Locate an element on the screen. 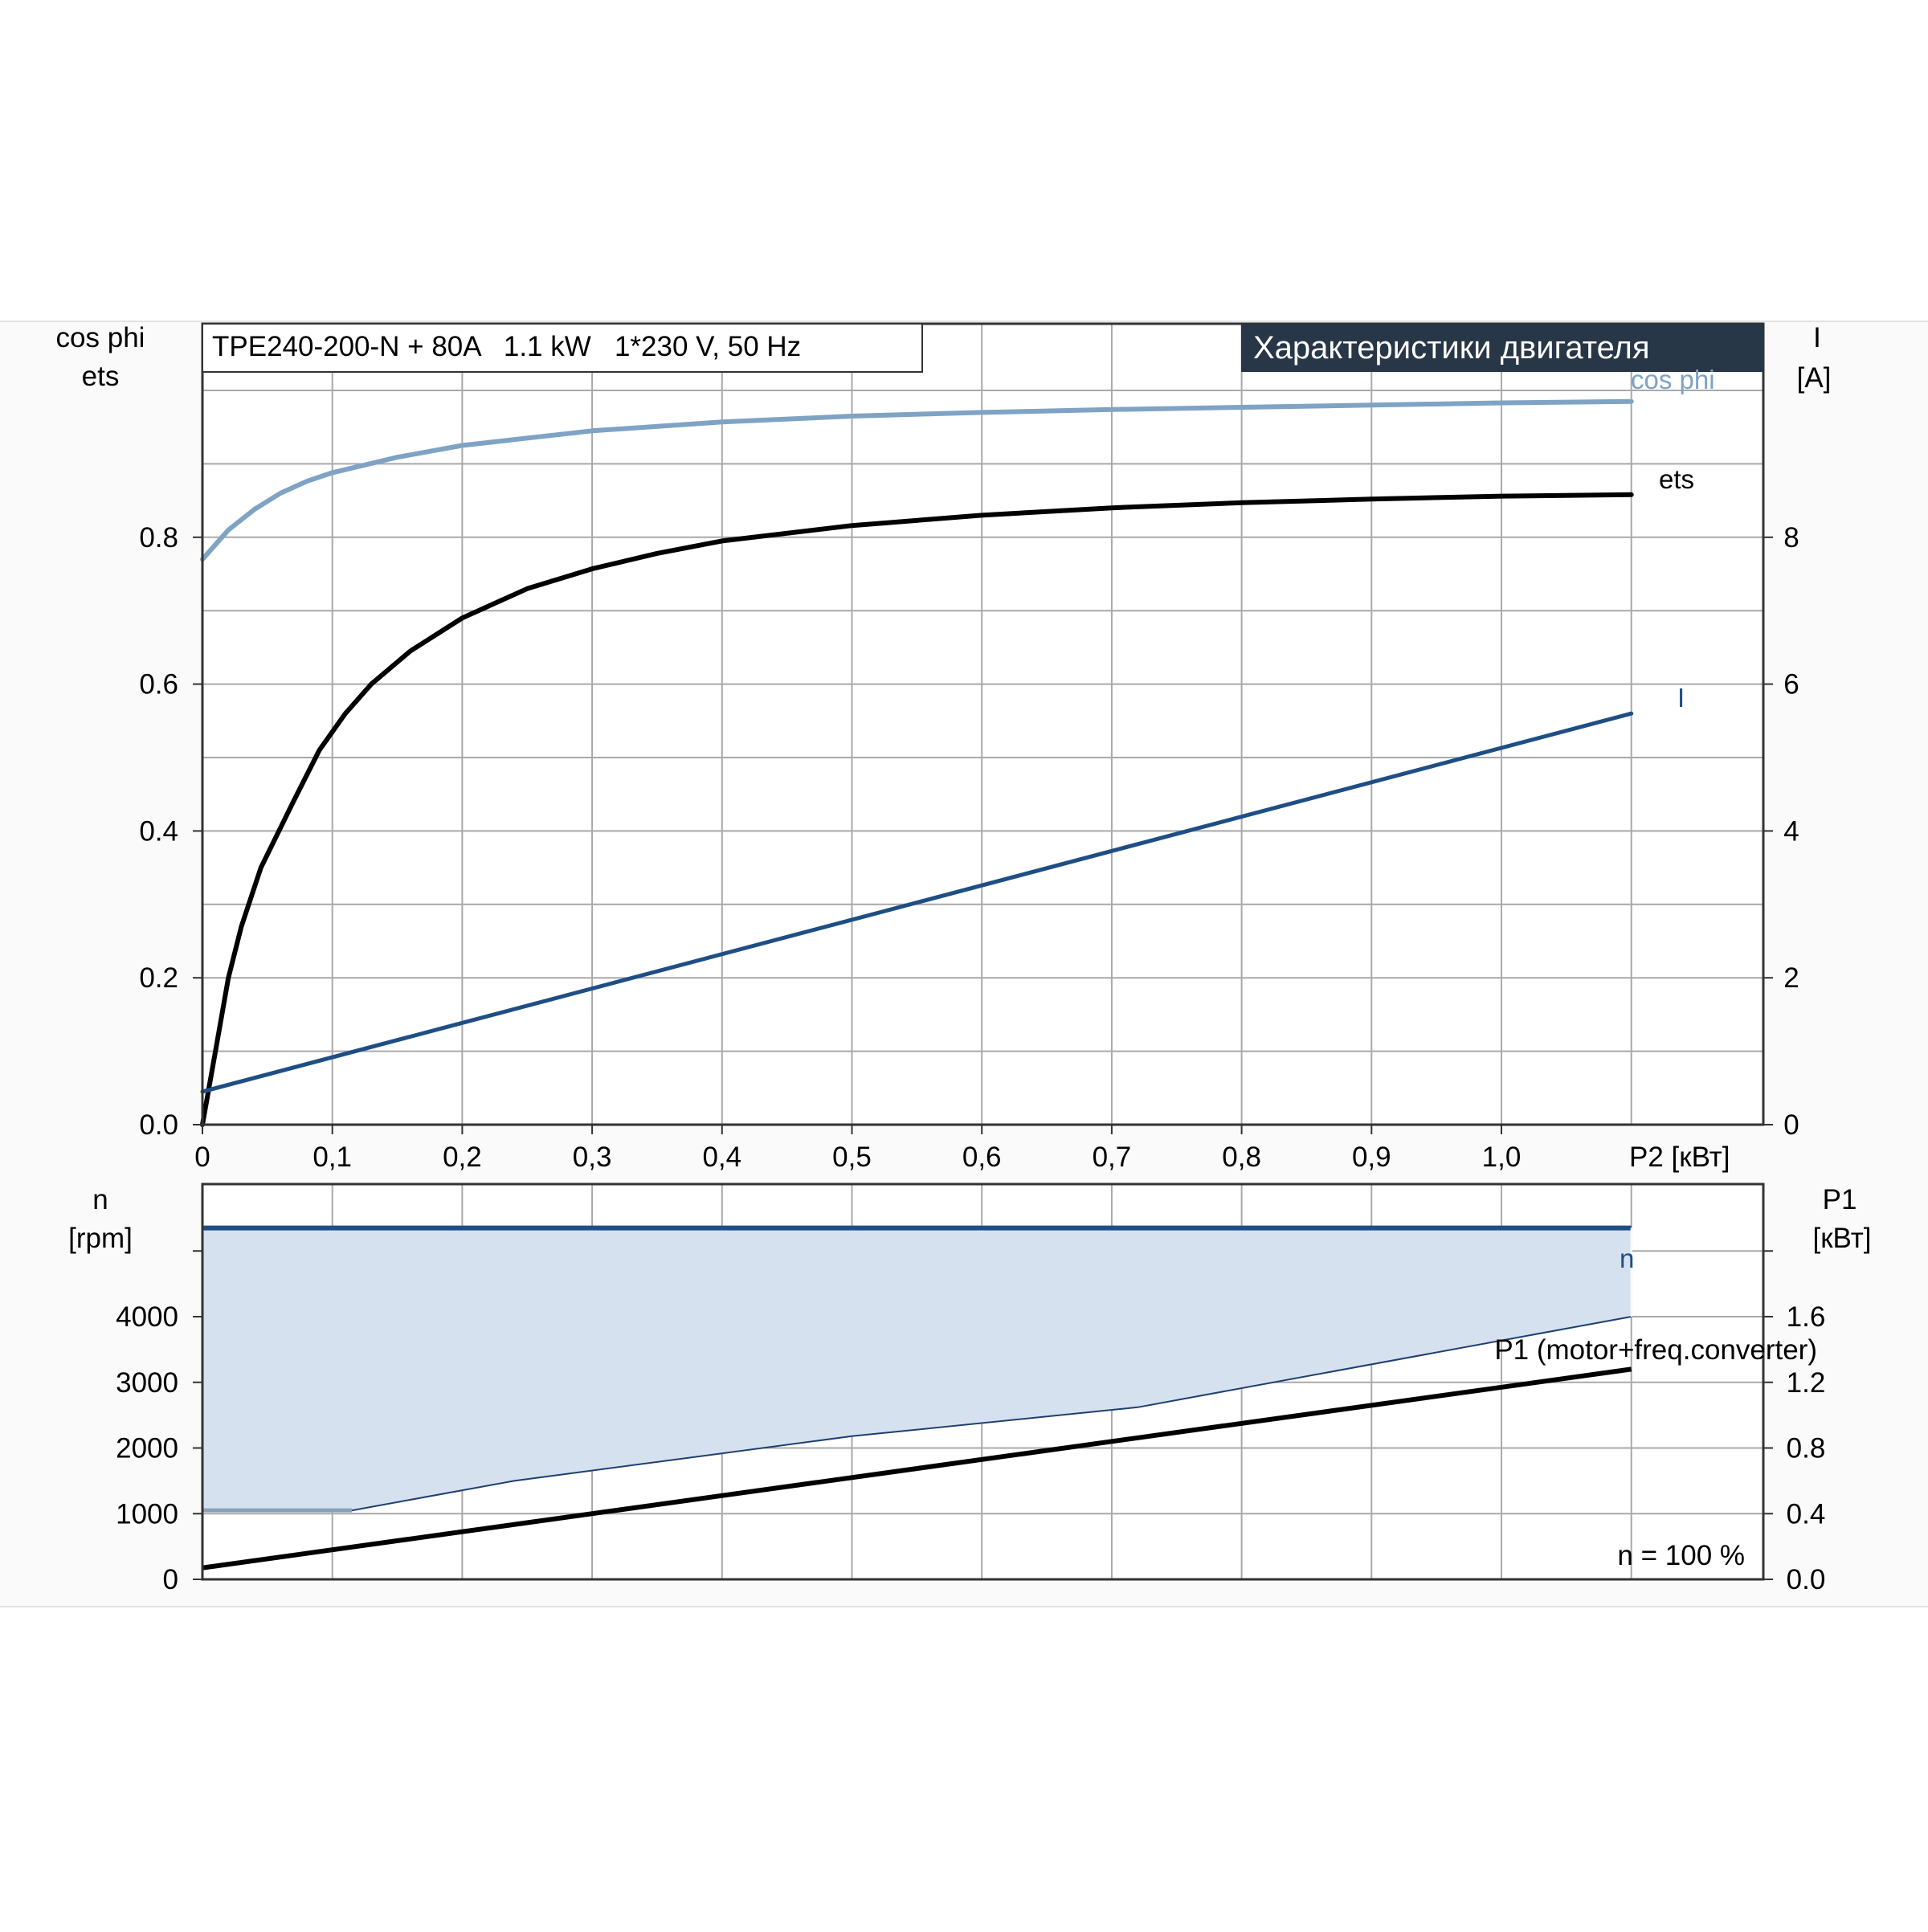 Image resolution: width=1928 pixels, height=1932 pixels. speed-tick-label: 0 is located at coordinates (170, 1579).